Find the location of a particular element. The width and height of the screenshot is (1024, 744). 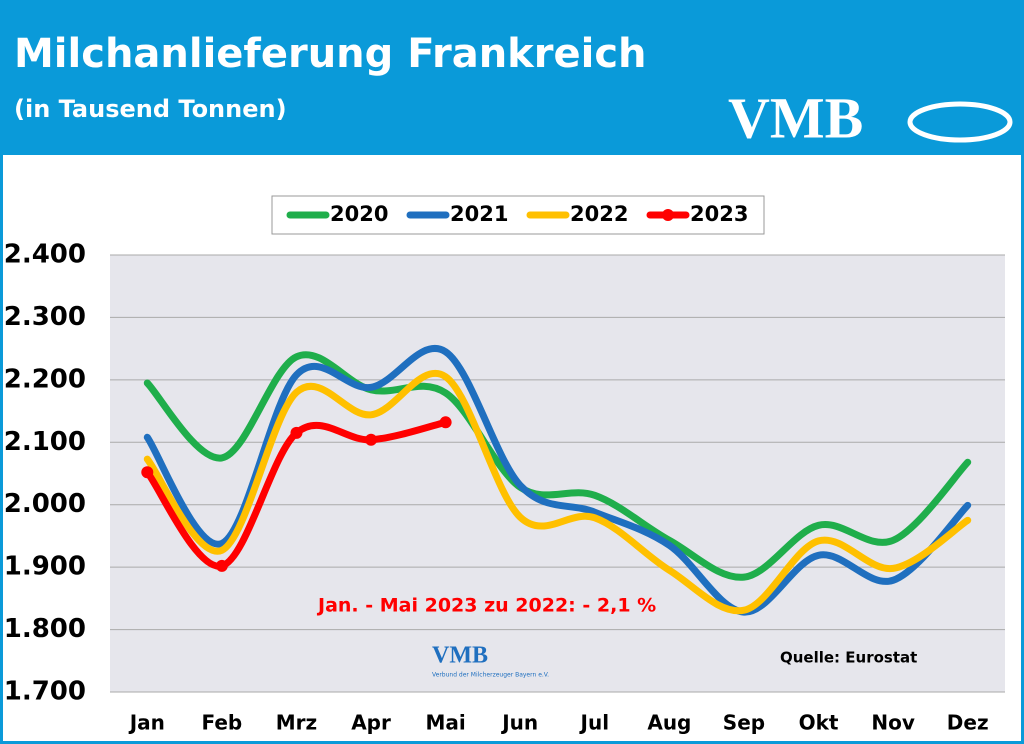

x-tick-label: Jul is located at coordinates (594, 723).